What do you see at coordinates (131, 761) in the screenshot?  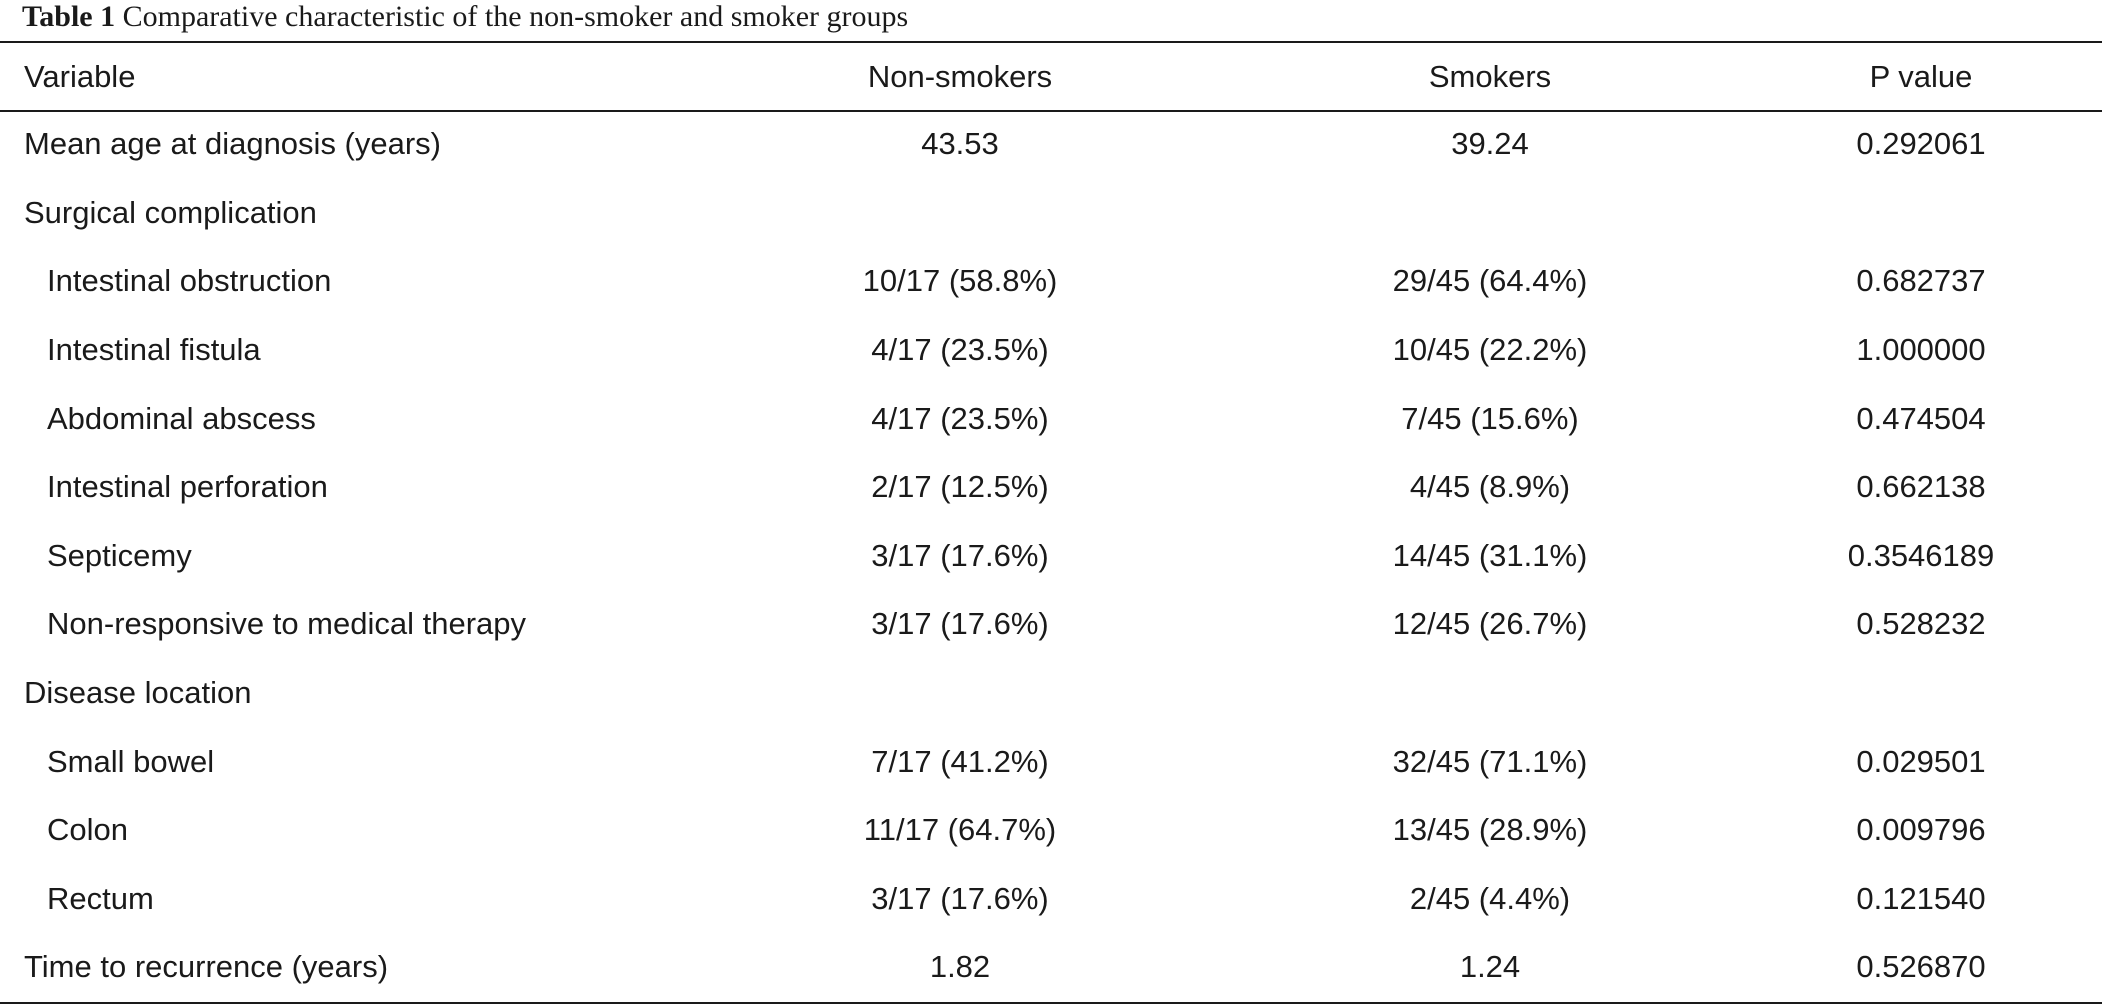 I see `row-variable: Small bowel` at bounding box center [131, 761].